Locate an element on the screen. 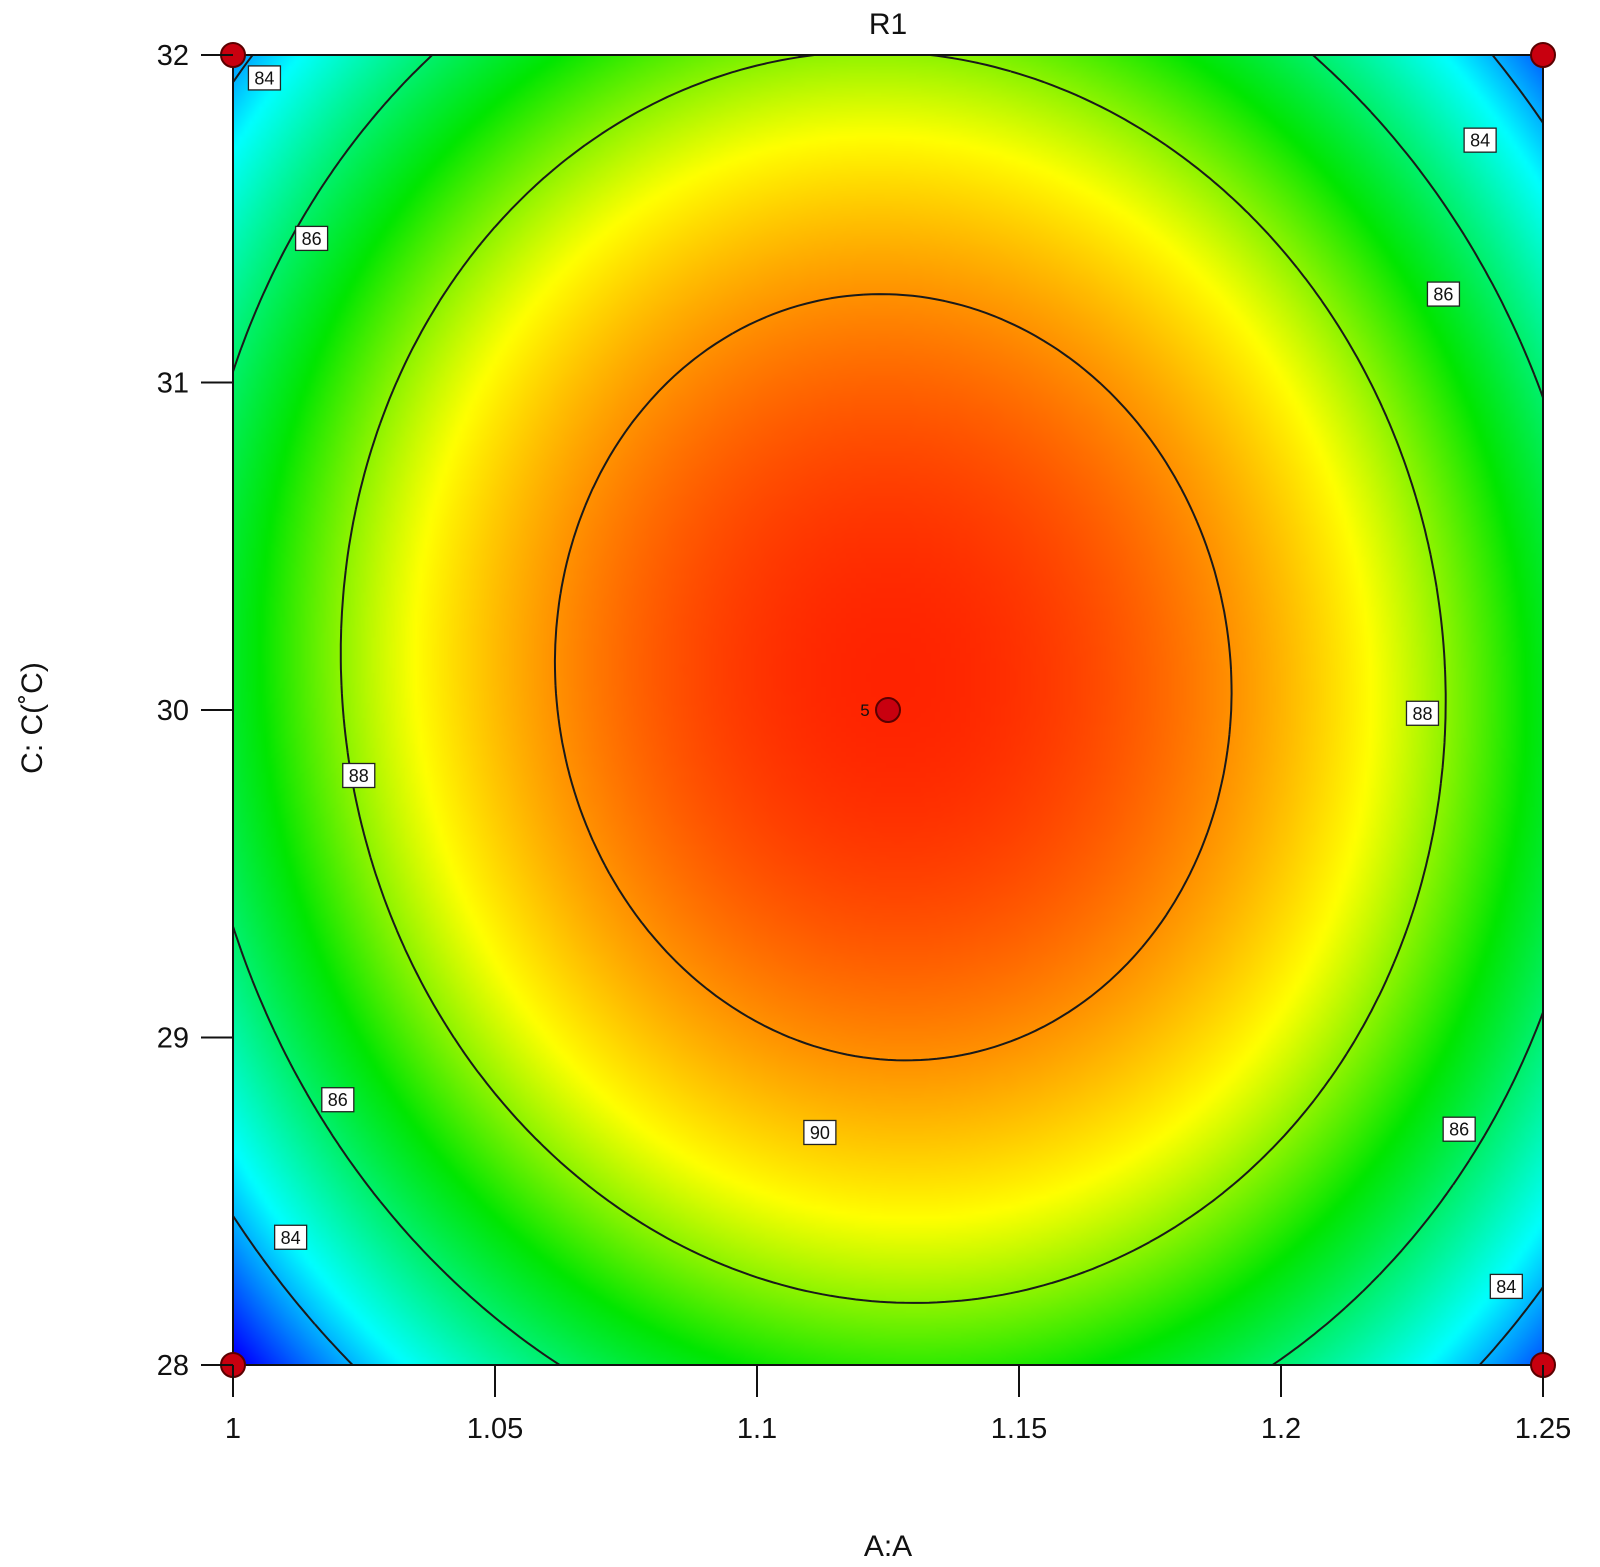  svg-text: 90 is located at coordinates (820, 1133).